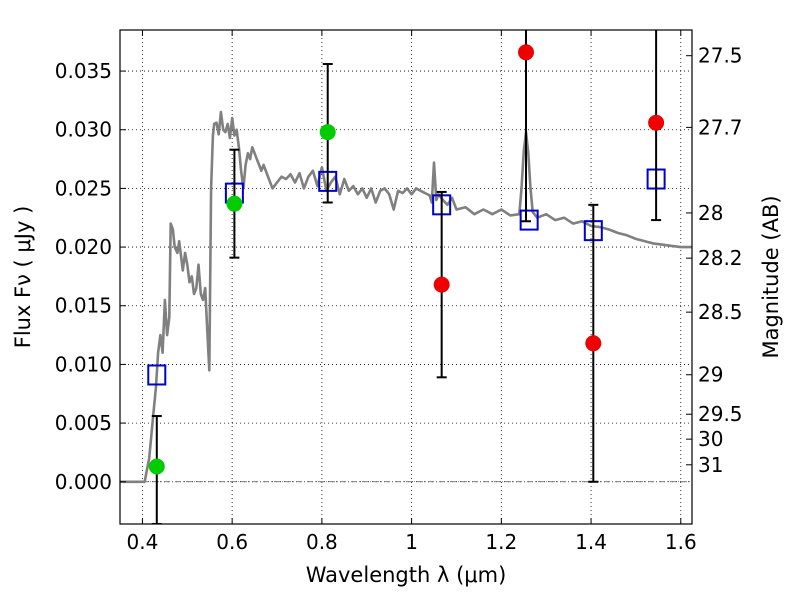 This screenshot has height=600, width=800. I want to click on x-tick-label: 1.2, so click(501, 542).